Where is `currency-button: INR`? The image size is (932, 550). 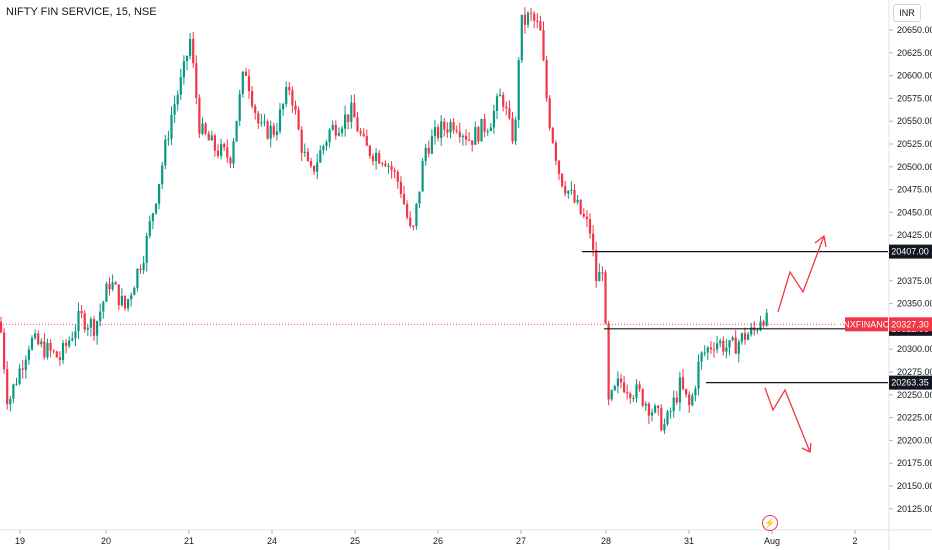
currency-button: INR is located at coordinates (907, 13).